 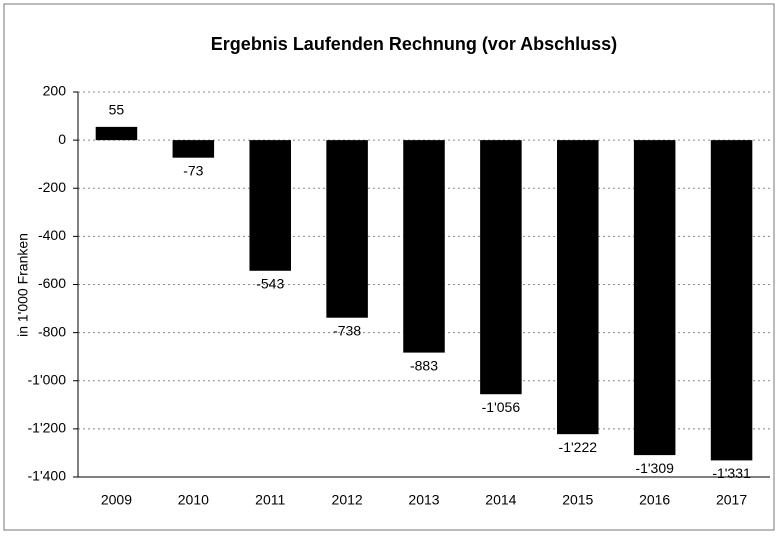 What do you see at coordinates (731, 473) in the screenshot?
I see `data-label: -1'331` at bounding box center [731, 473].